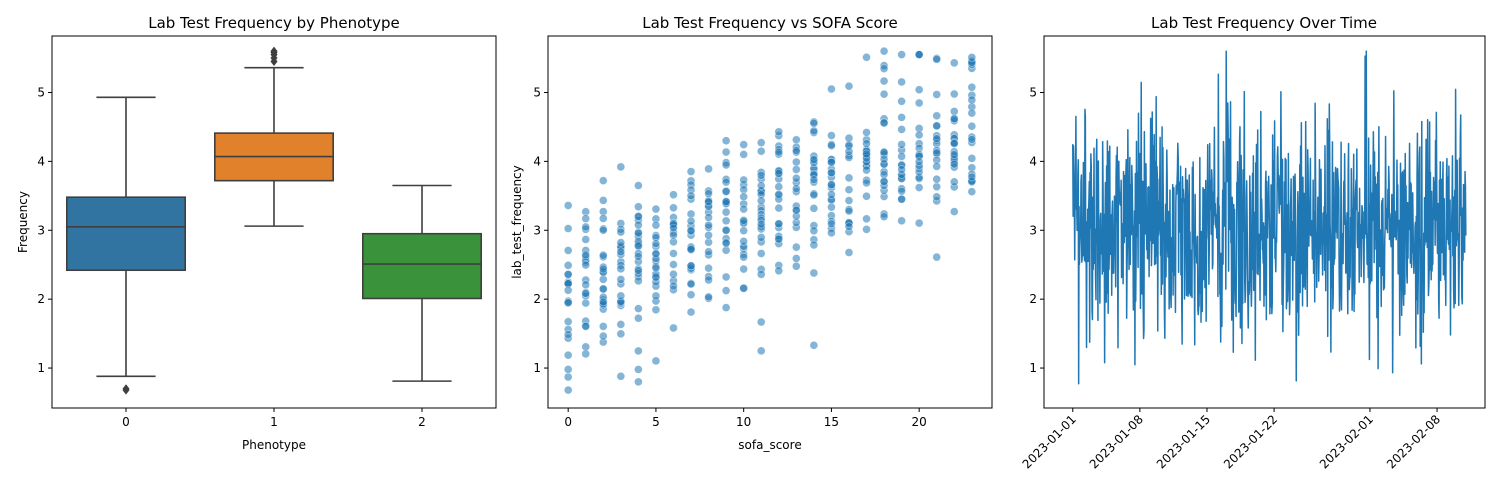 This screenshot has width=1500, height=500. I want to click on y-tick-label: 2, so click(41, 299).